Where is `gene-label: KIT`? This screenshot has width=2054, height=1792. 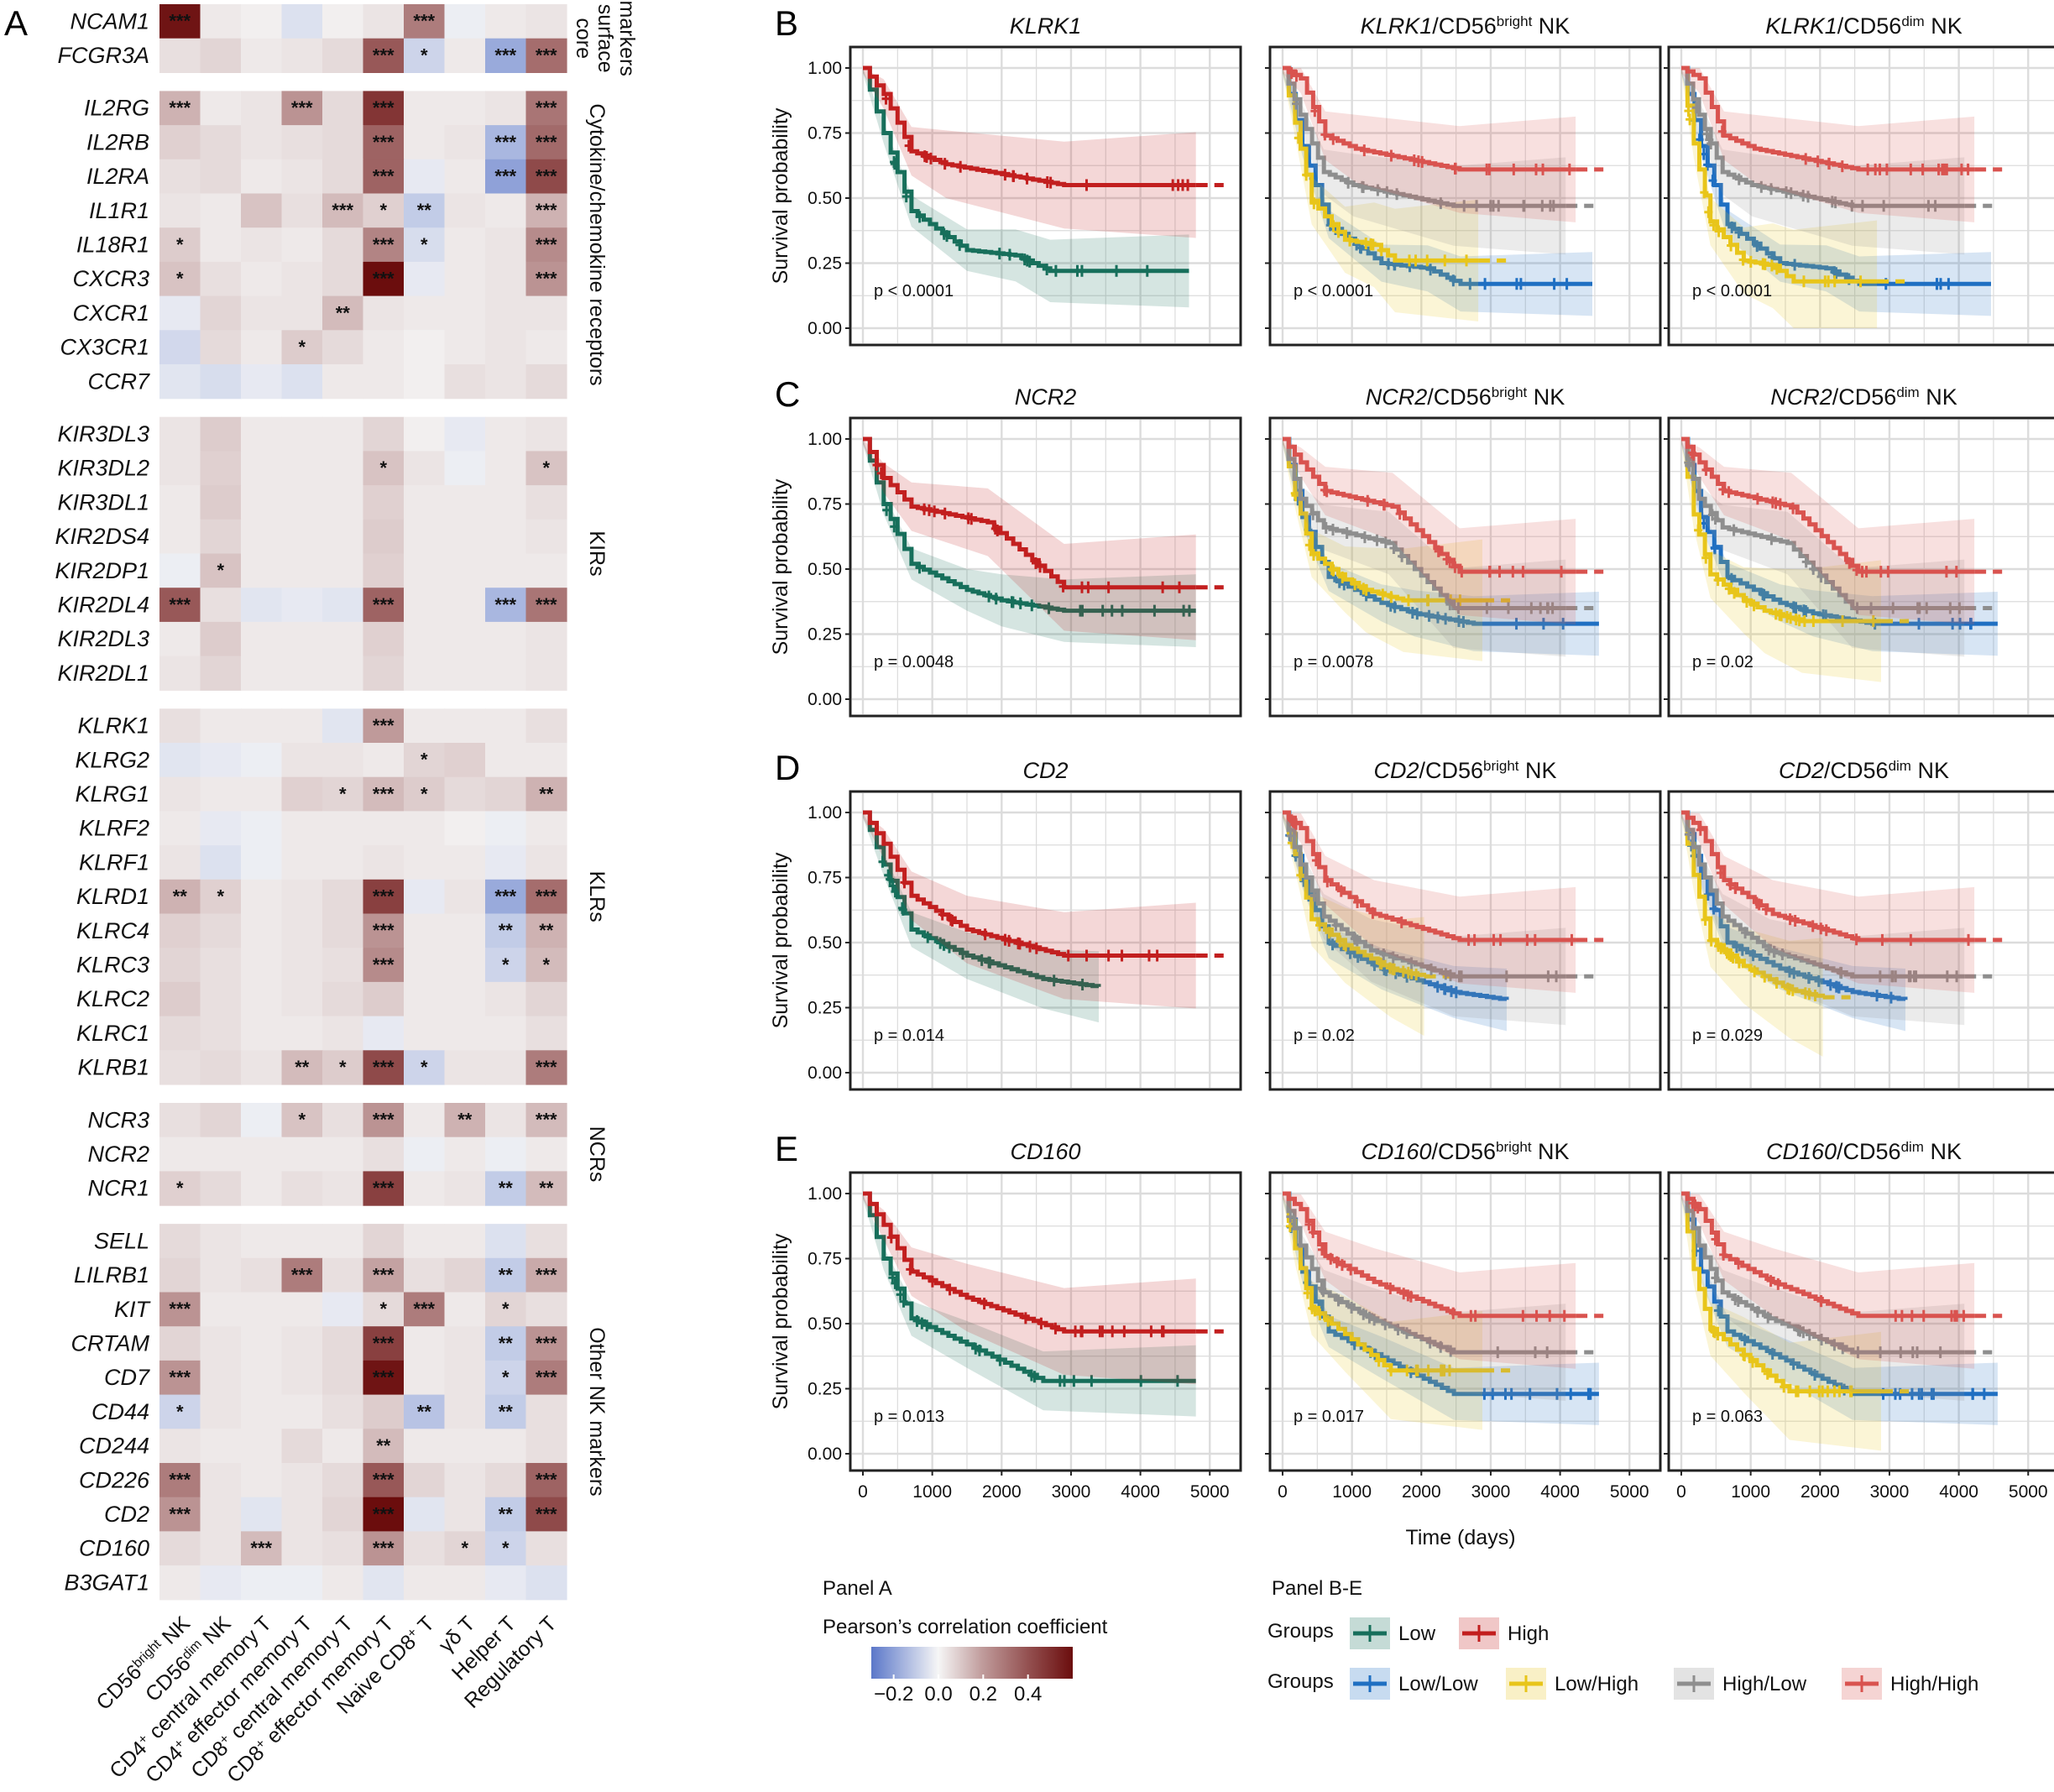
gene-label: KIT is located at coordinates (133, 1309).